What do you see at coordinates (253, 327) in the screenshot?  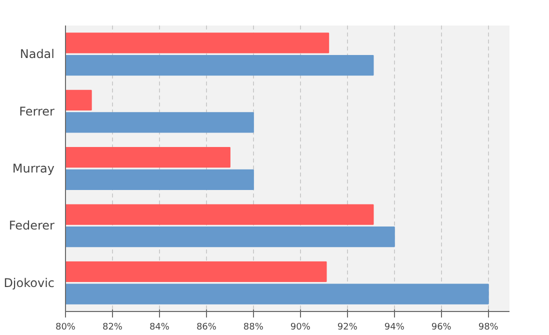 I see `x-tick-label: 88%` at bounding box center [253, 327].